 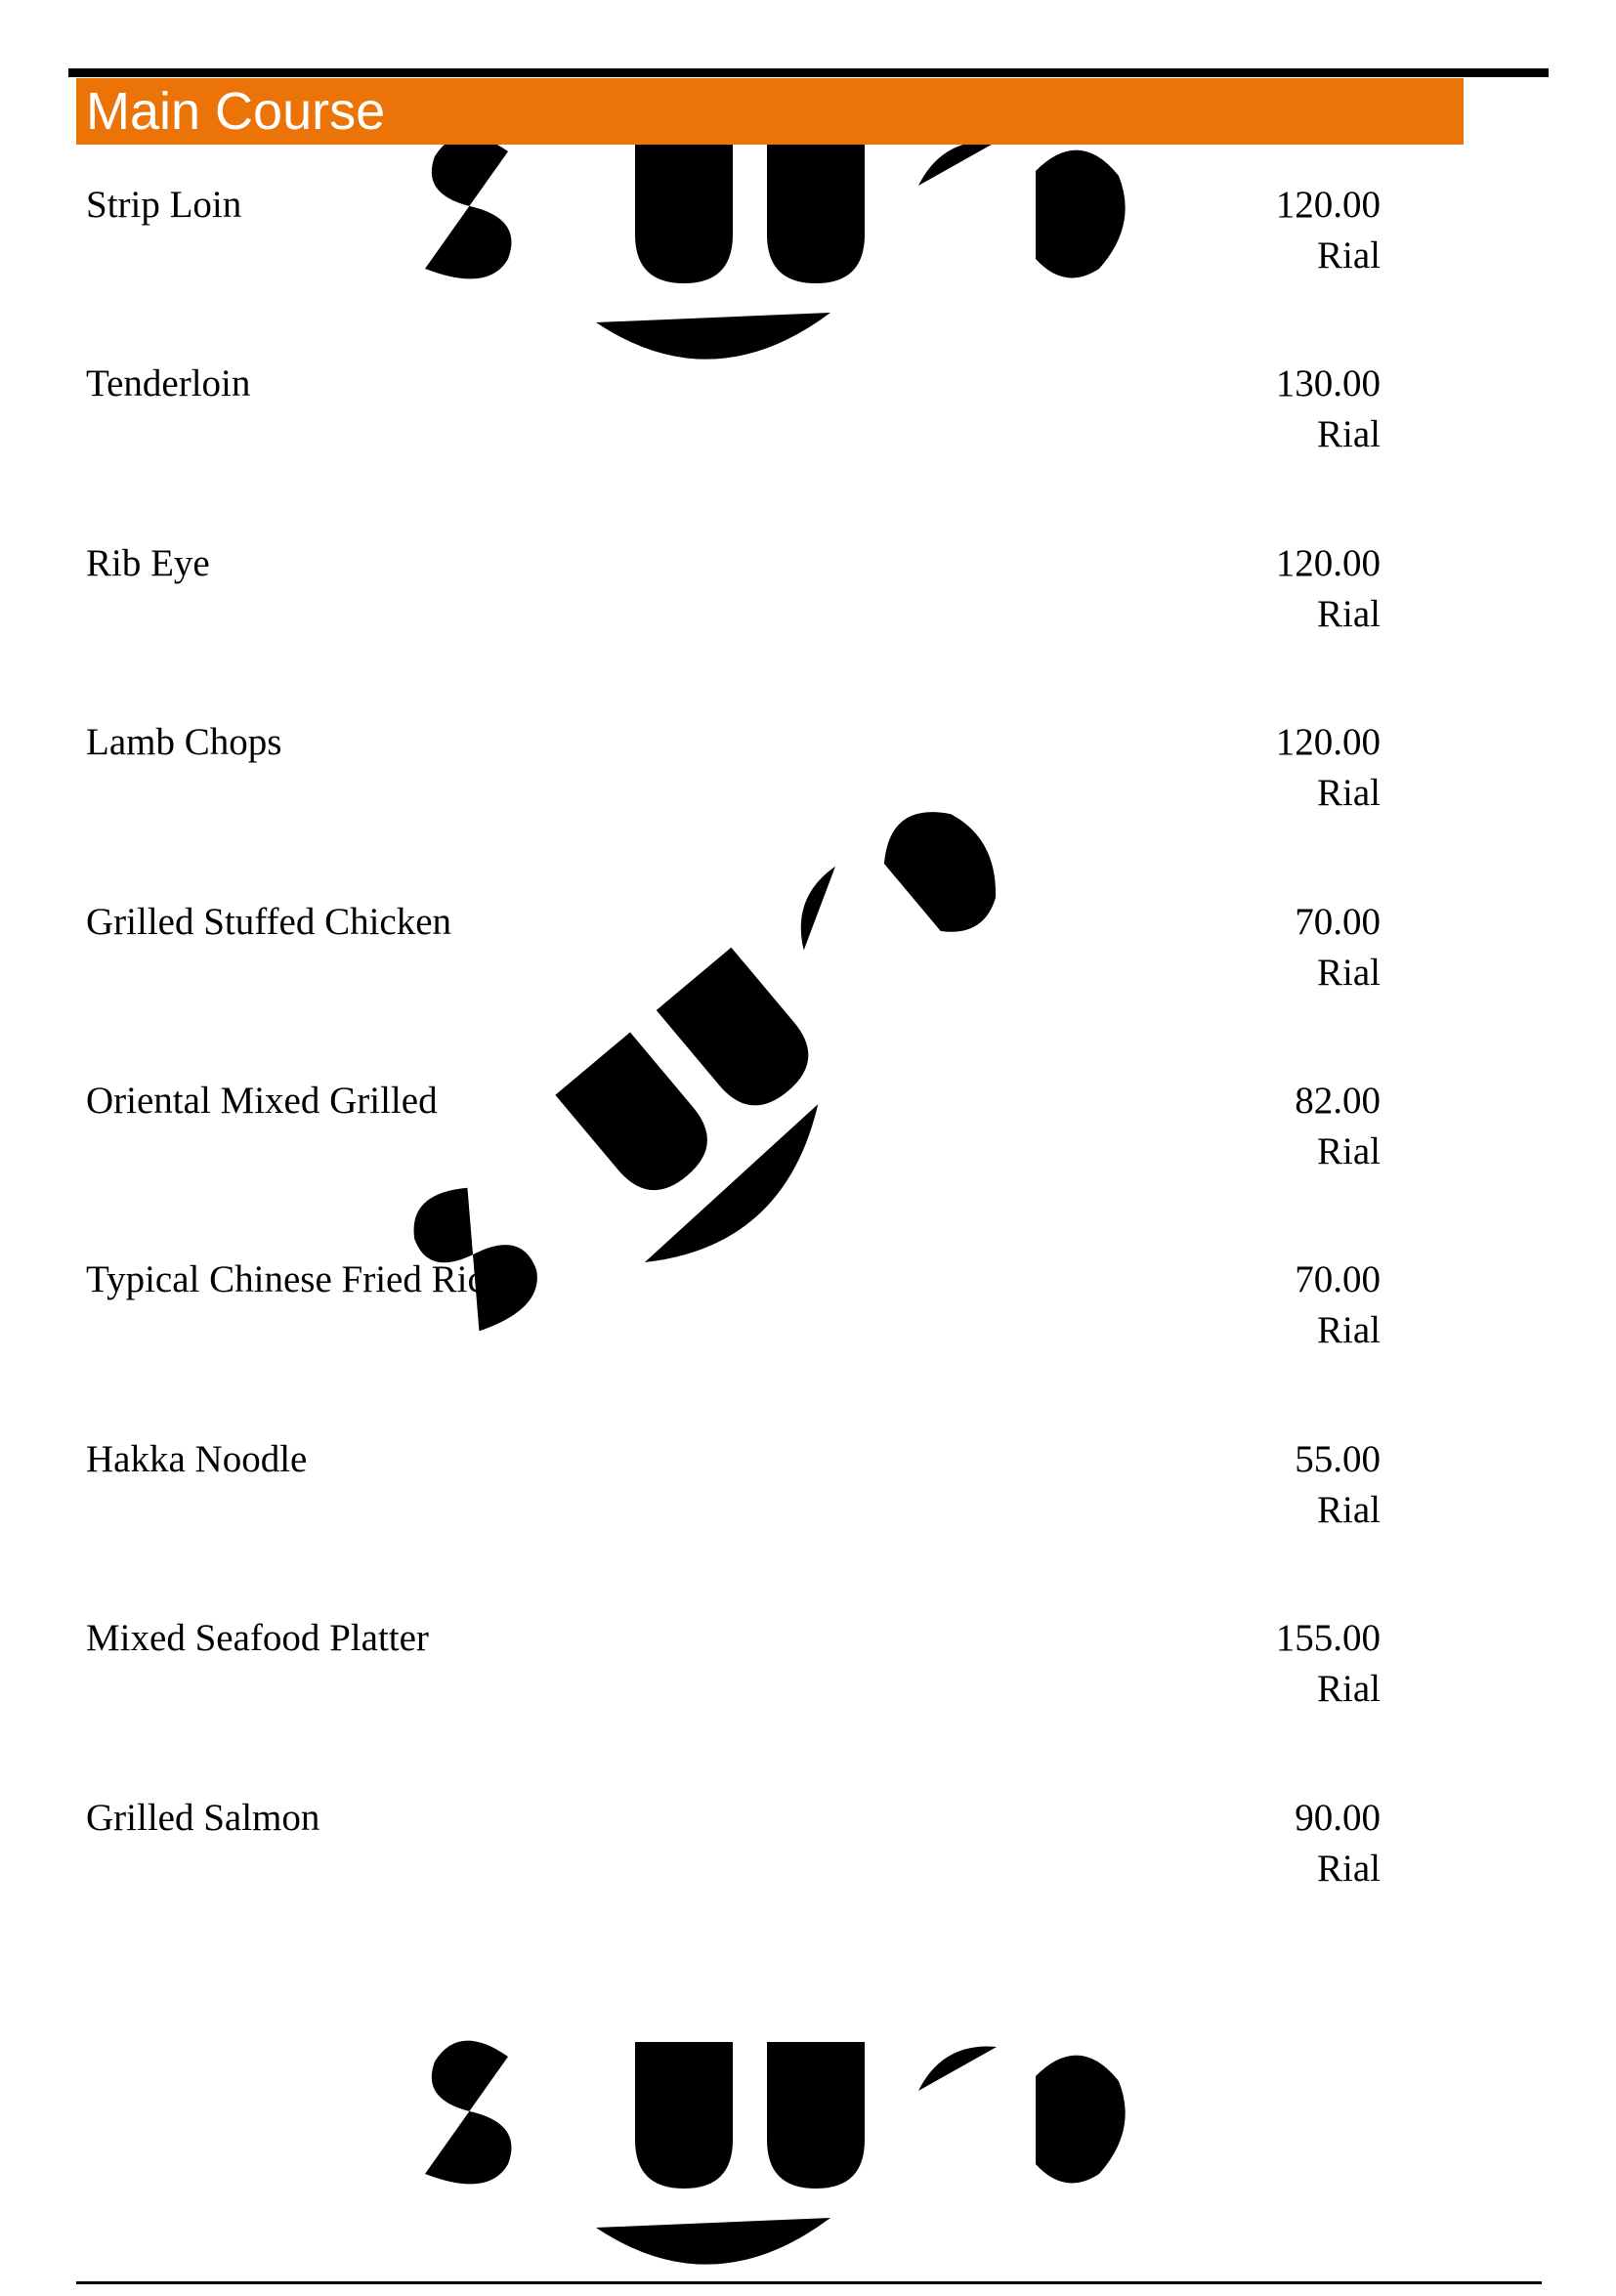 I want to click on item-price: 55.00, so click(x=1338, y=1458).